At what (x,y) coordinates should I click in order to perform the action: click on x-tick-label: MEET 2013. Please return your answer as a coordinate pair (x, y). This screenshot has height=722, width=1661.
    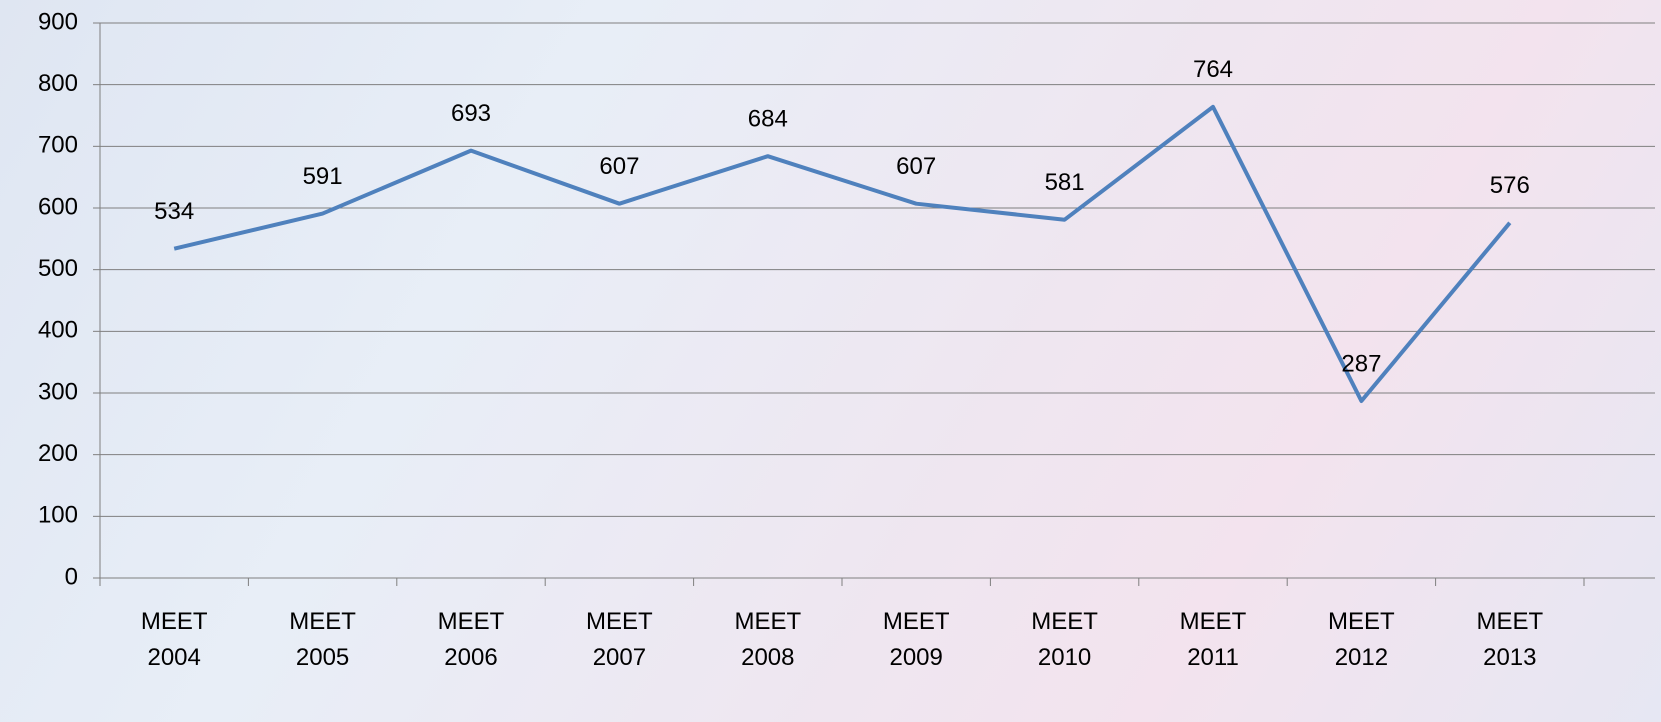
    Looking at the image, I should click on (1510, 639).